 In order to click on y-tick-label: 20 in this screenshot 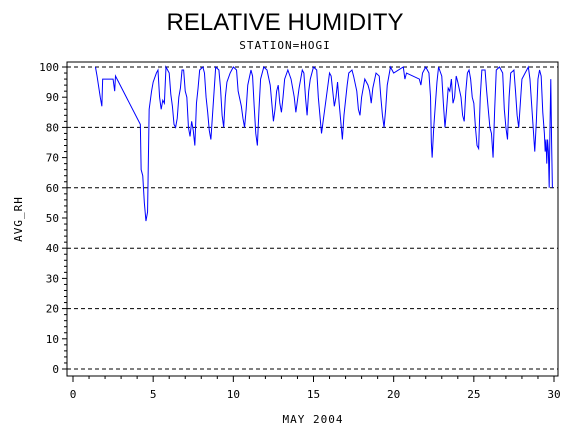, I will do `click(52, 309)`.